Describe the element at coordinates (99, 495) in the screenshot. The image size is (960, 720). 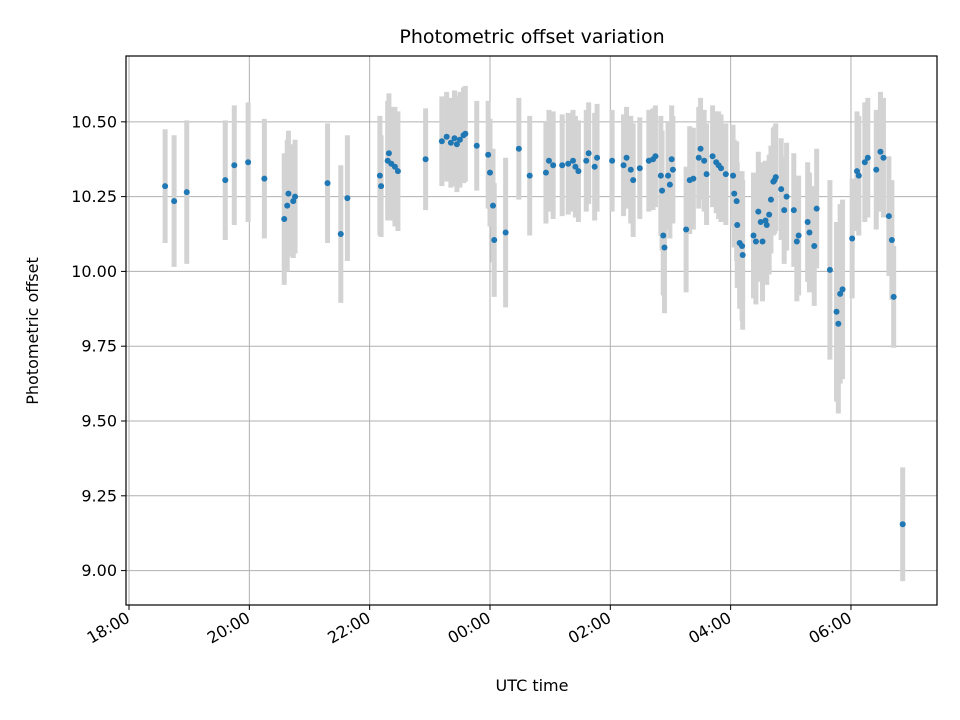
I see `y-tick-label: 9.25` at that location.